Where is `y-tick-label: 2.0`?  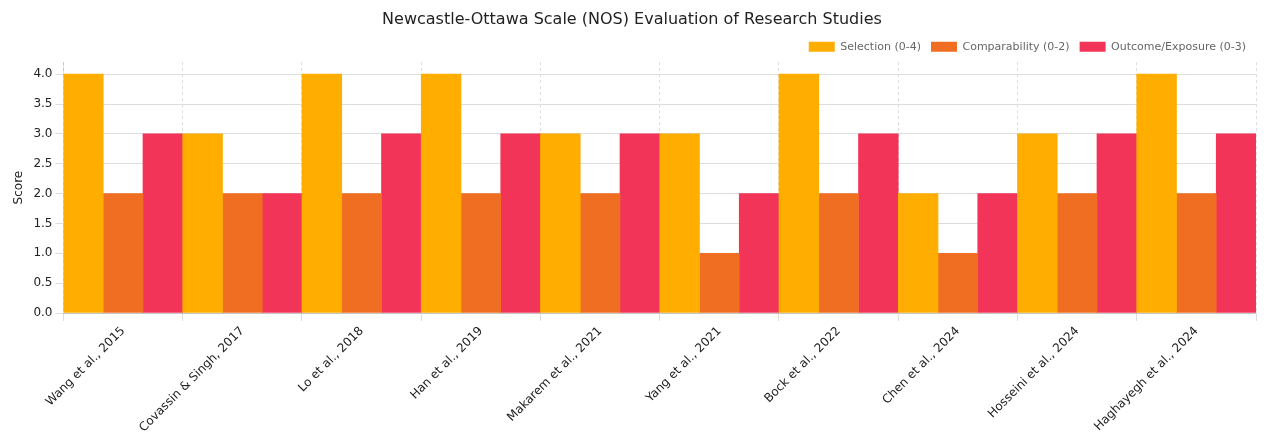
y-tick-label: 2.0 is located at coordinates (43, 192).